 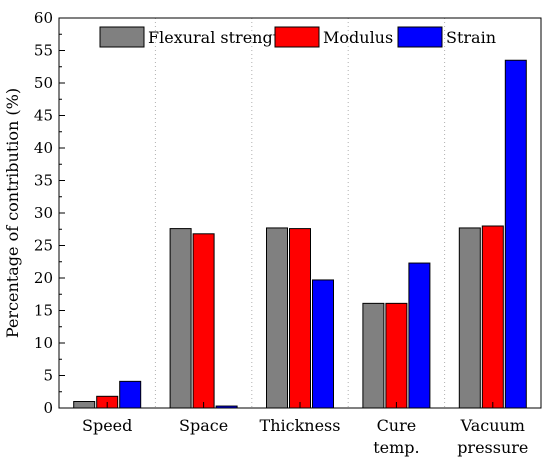 What do you see at coordinates (43, 213) in the screenshot?
I see `y-tick-label: 30` at bounding box center [43, 213].